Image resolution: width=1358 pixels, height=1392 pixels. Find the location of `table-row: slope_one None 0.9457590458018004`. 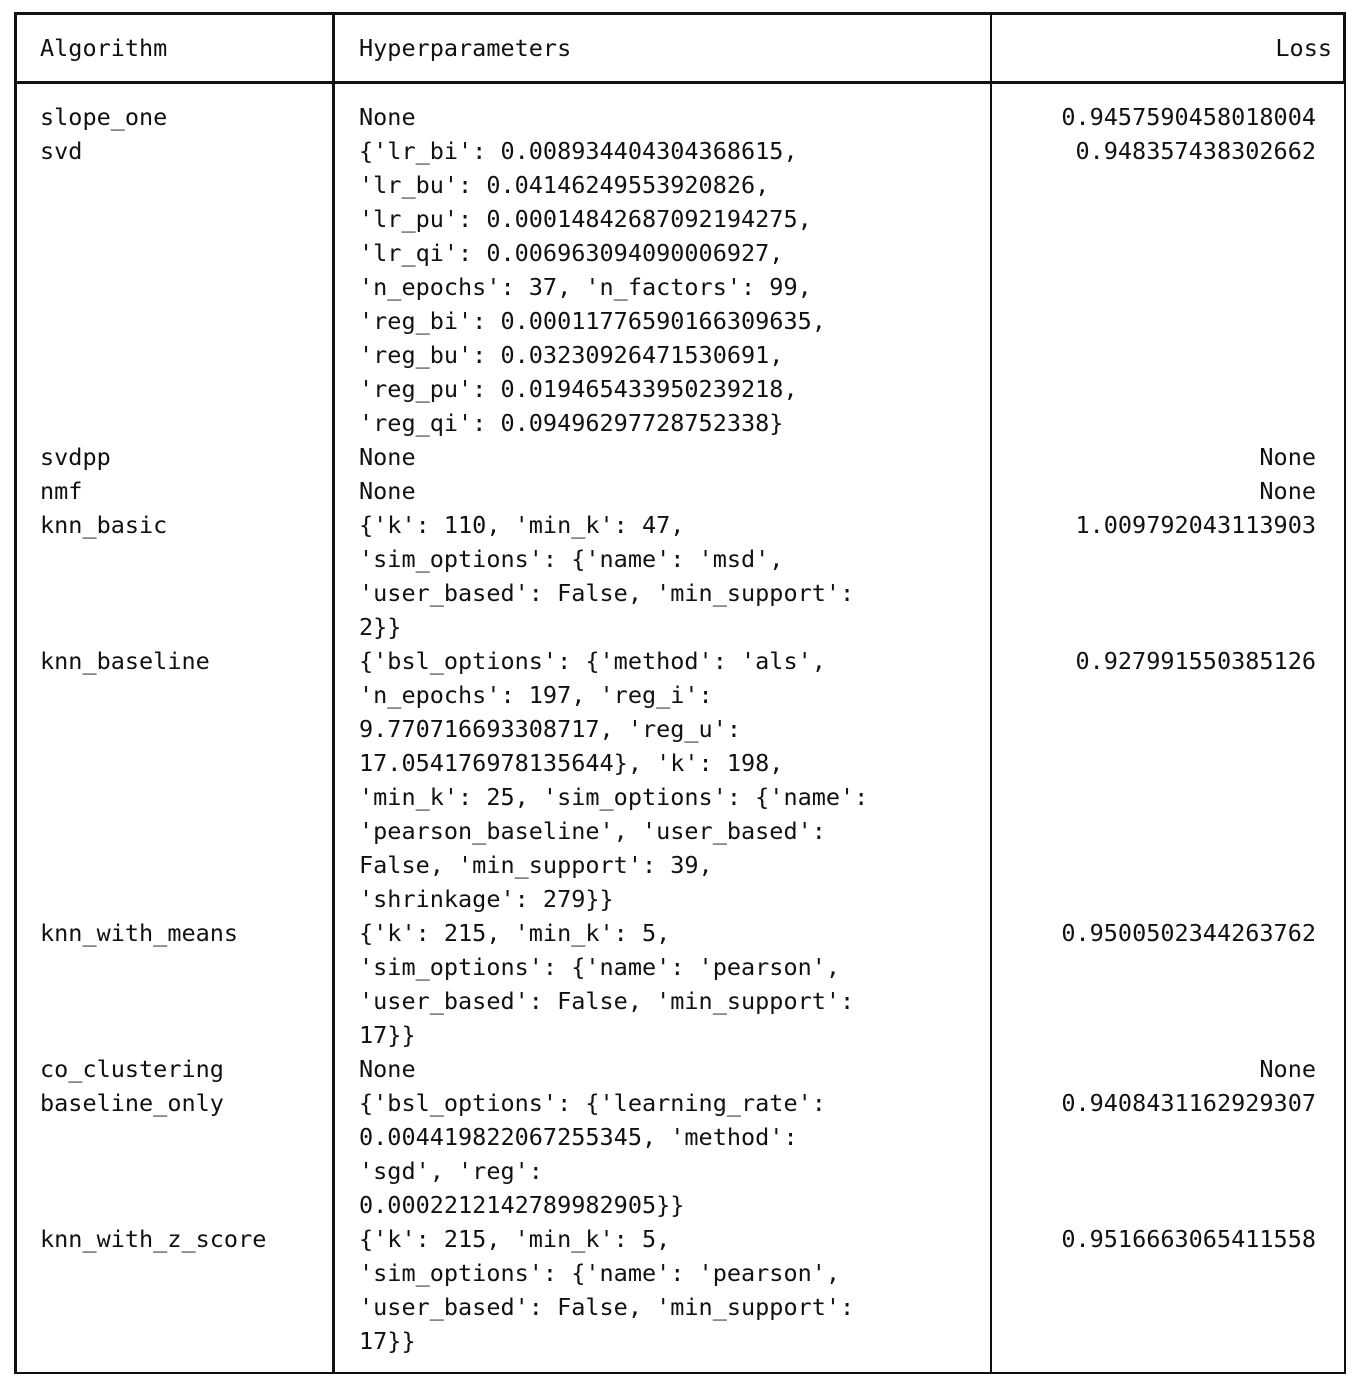

table-row: slope_one None 0.9457590458018004 is located at coordinates (680, 117).